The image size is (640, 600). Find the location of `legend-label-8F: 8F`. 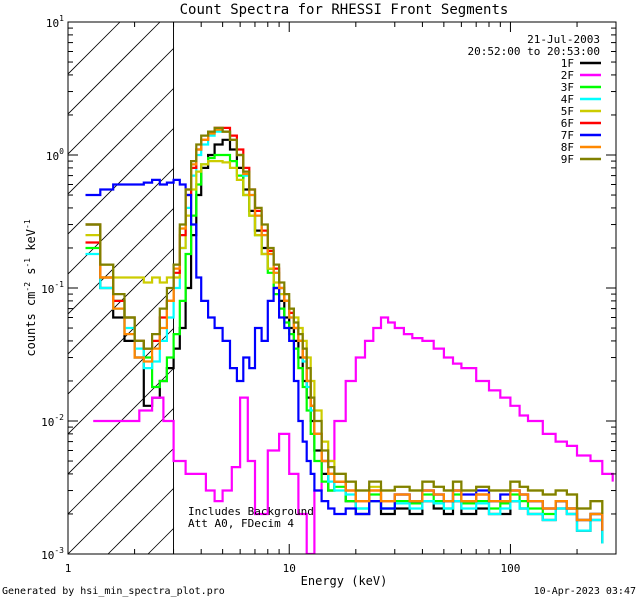

legend-label-8F: 8F is located at coordinates (567, 147).